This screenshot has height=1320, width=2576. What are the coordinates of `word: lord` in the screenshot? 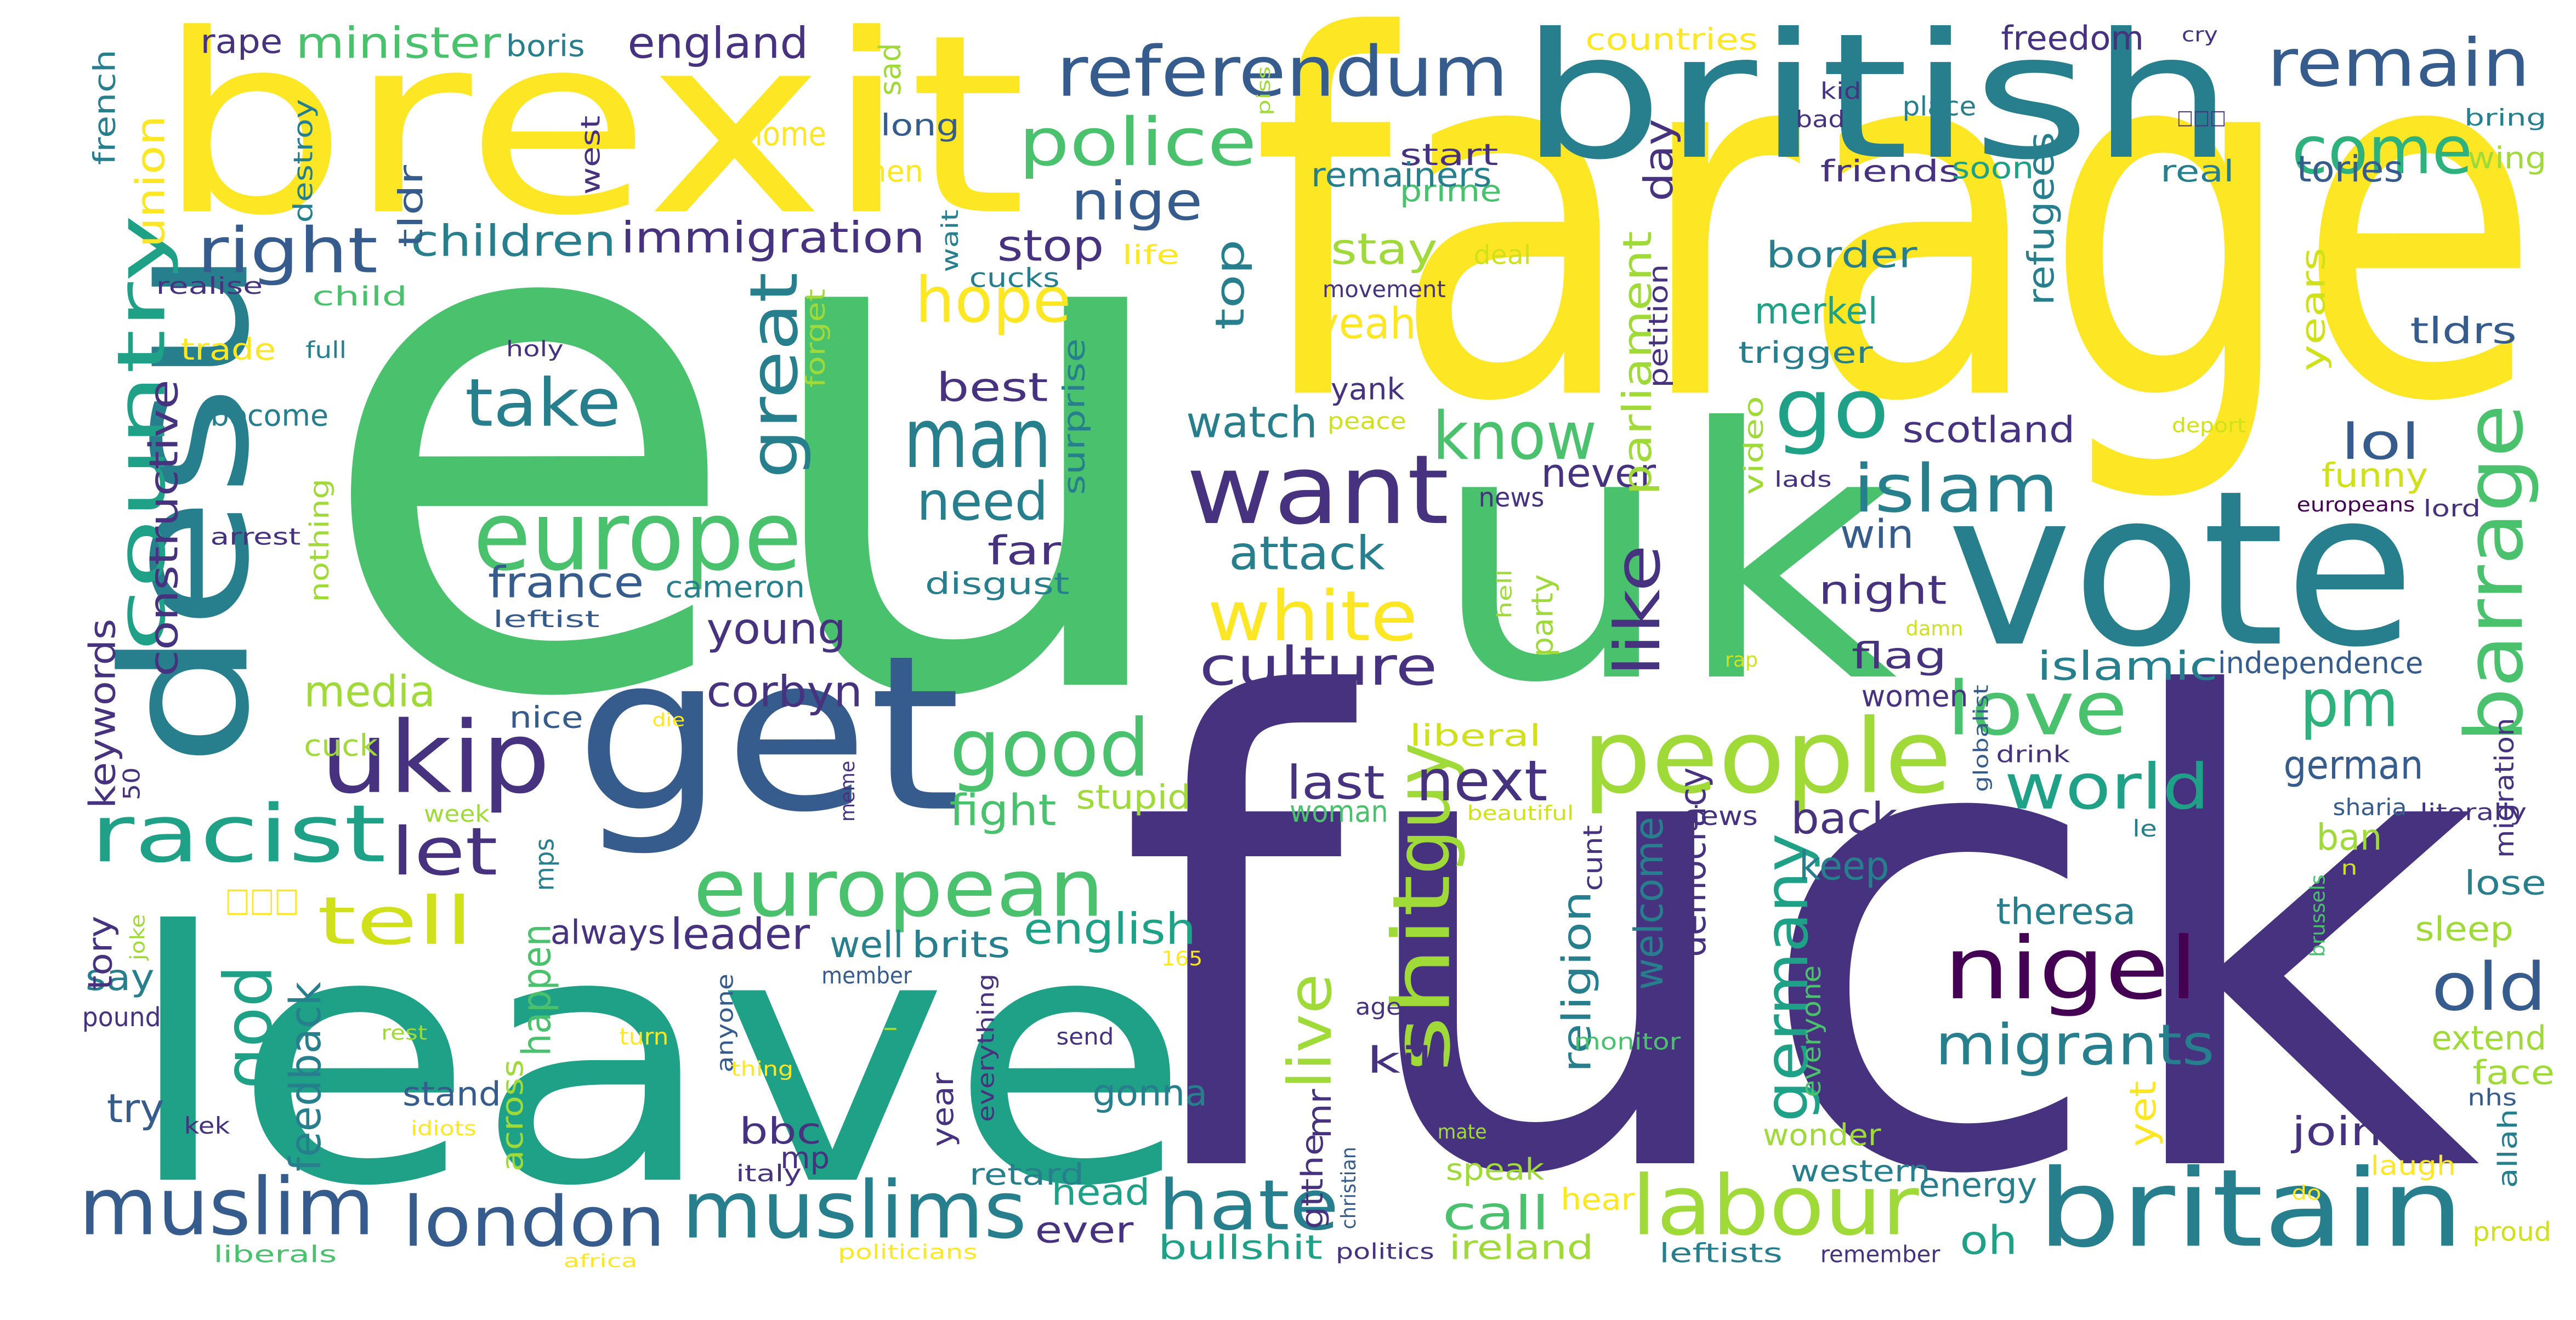 It's located at (2452, 509).